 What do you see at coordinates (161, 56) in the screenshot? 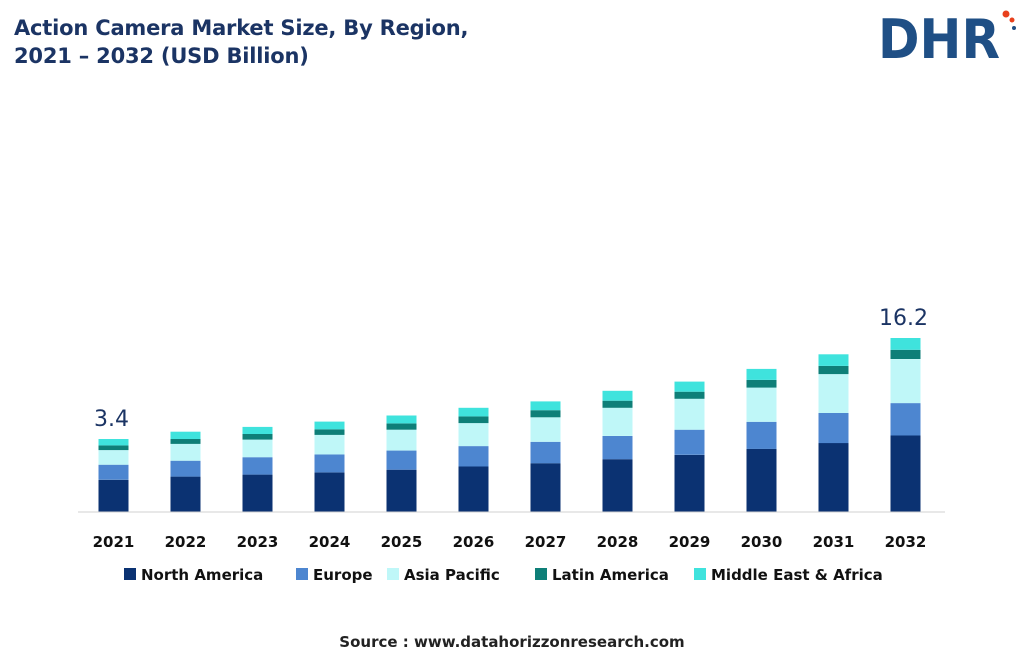
I see `chart-title-line2: 2021 – 2032 (USD Billion)` at bounding box center [161, 56].